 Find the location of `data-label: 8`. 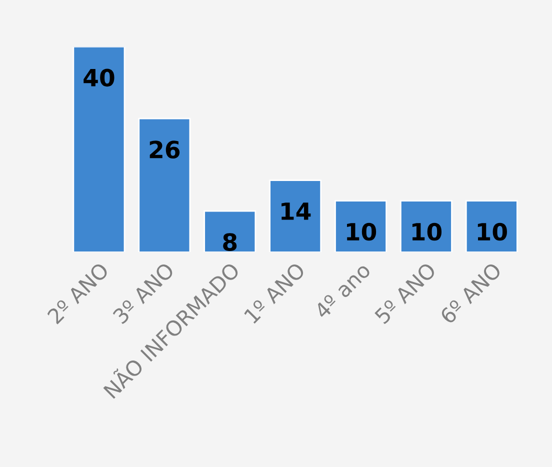

data-label: 8 is located at coordinates (230, 242).